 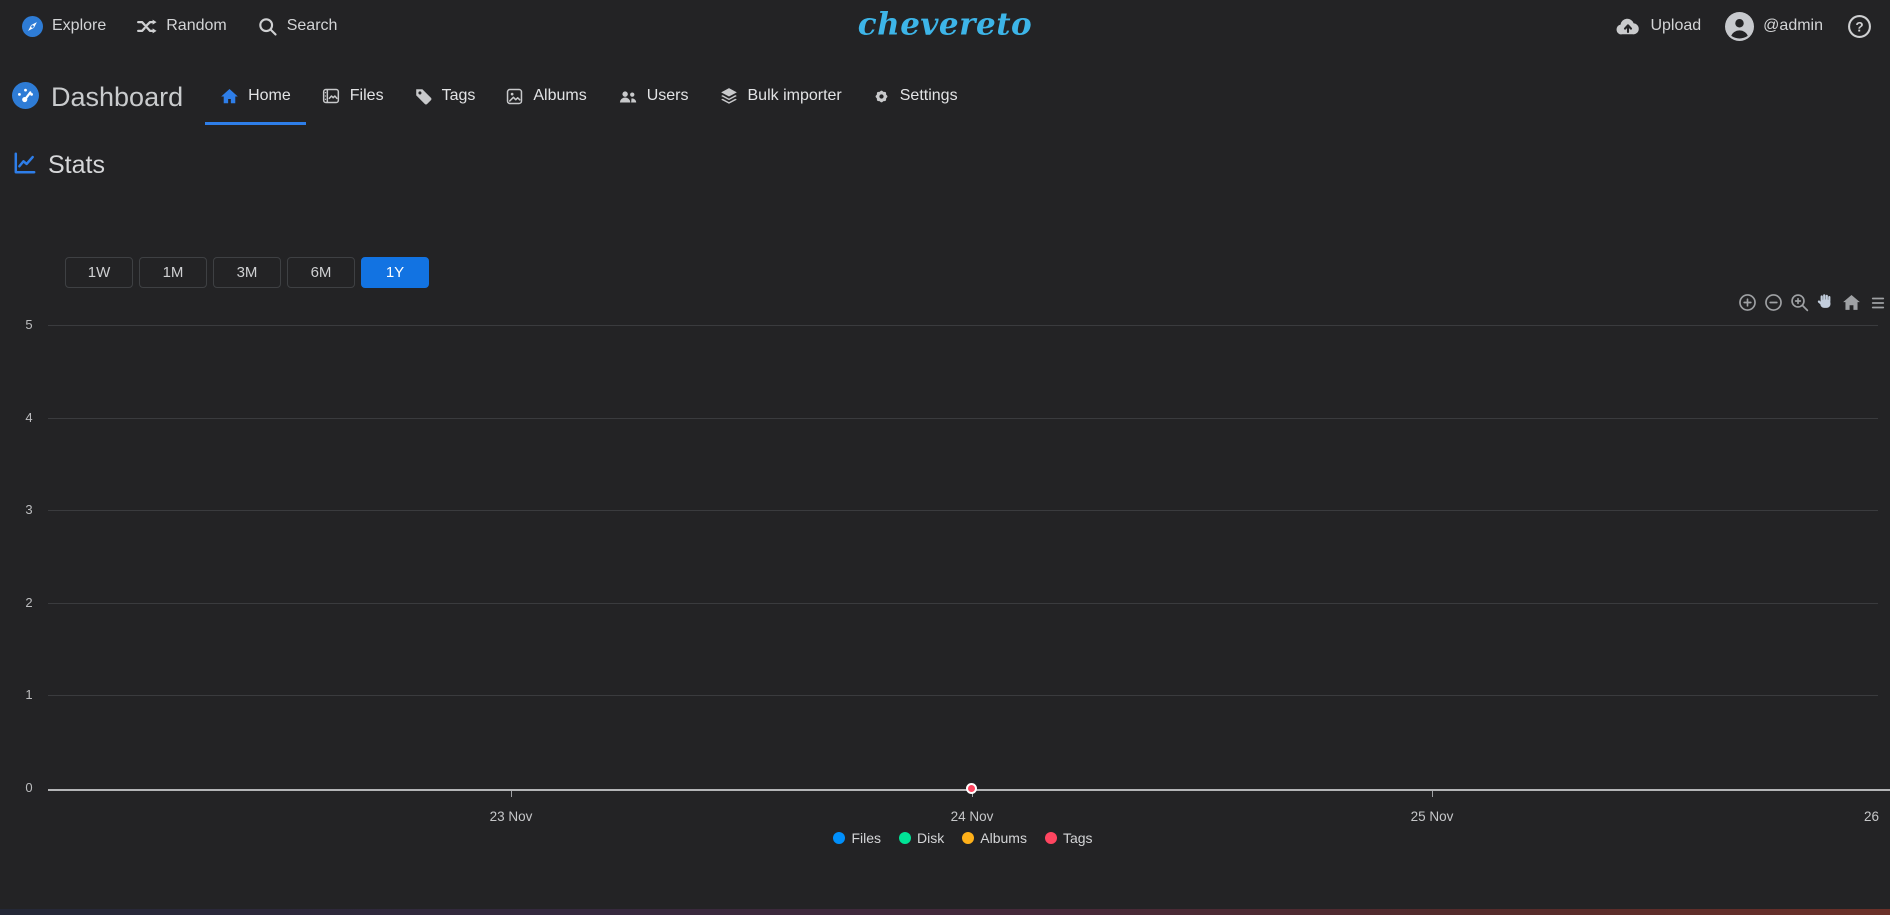 I want to click on search-link: Search, so click(x=297, y=26).